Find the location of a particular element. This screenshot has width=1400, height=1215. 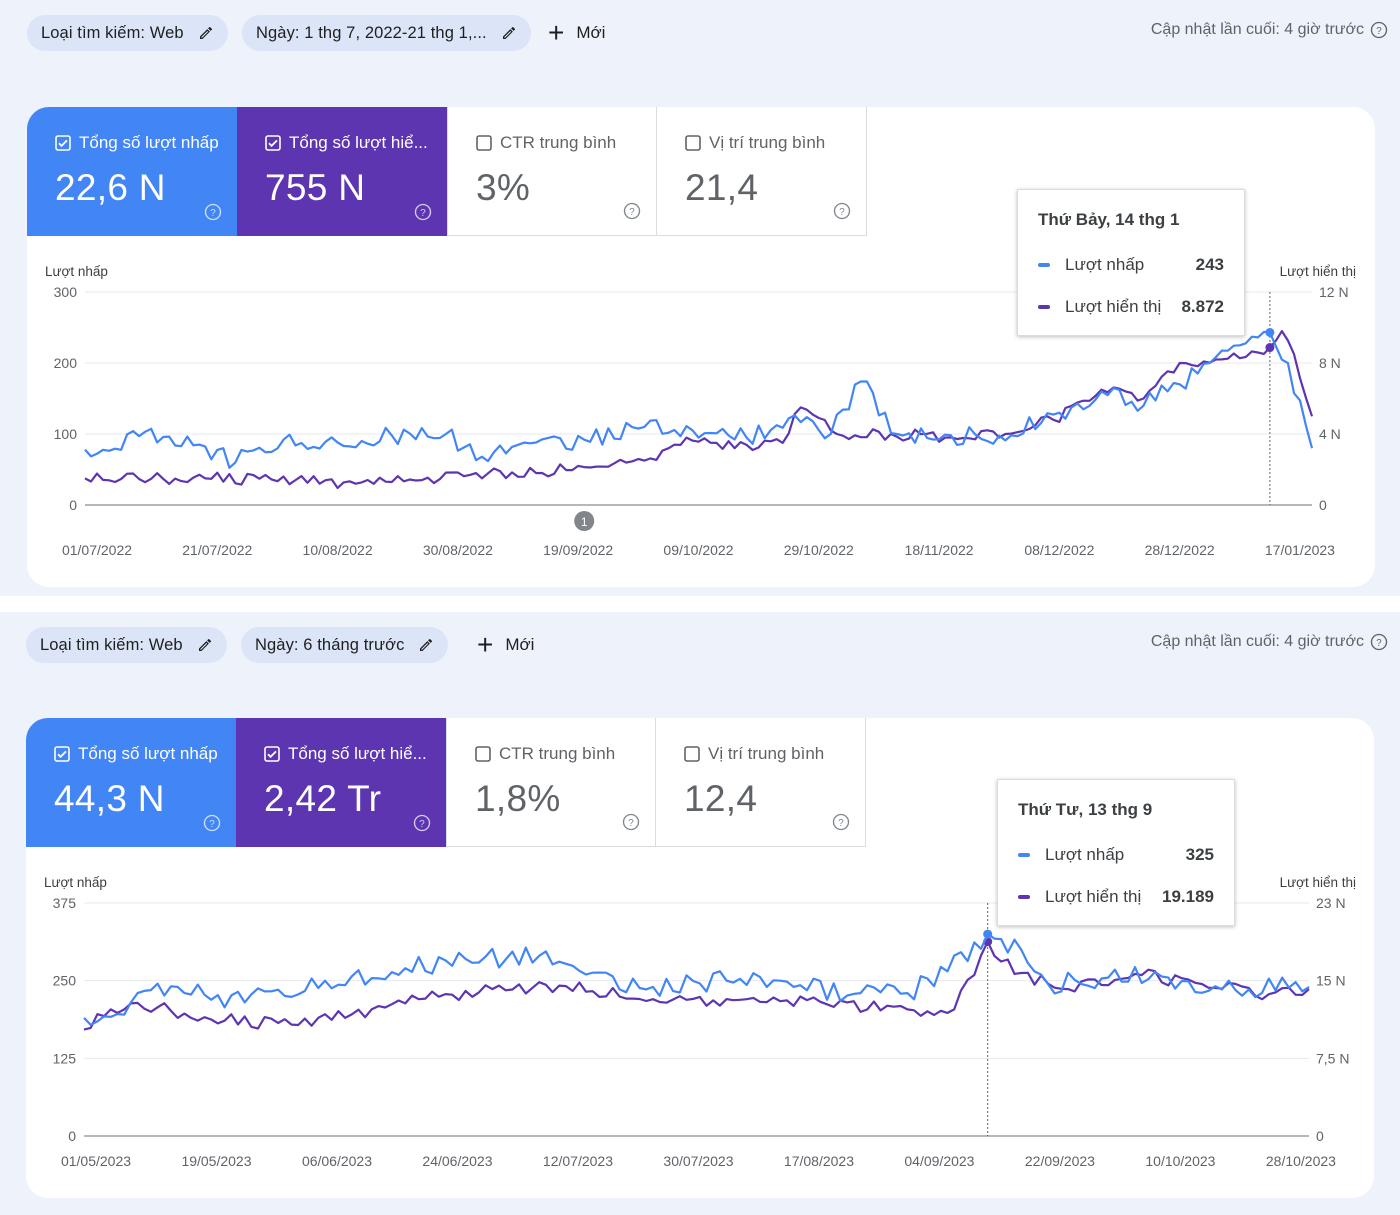

tooltip-series-value: 8.872 is located at coordinates (1202, 306).